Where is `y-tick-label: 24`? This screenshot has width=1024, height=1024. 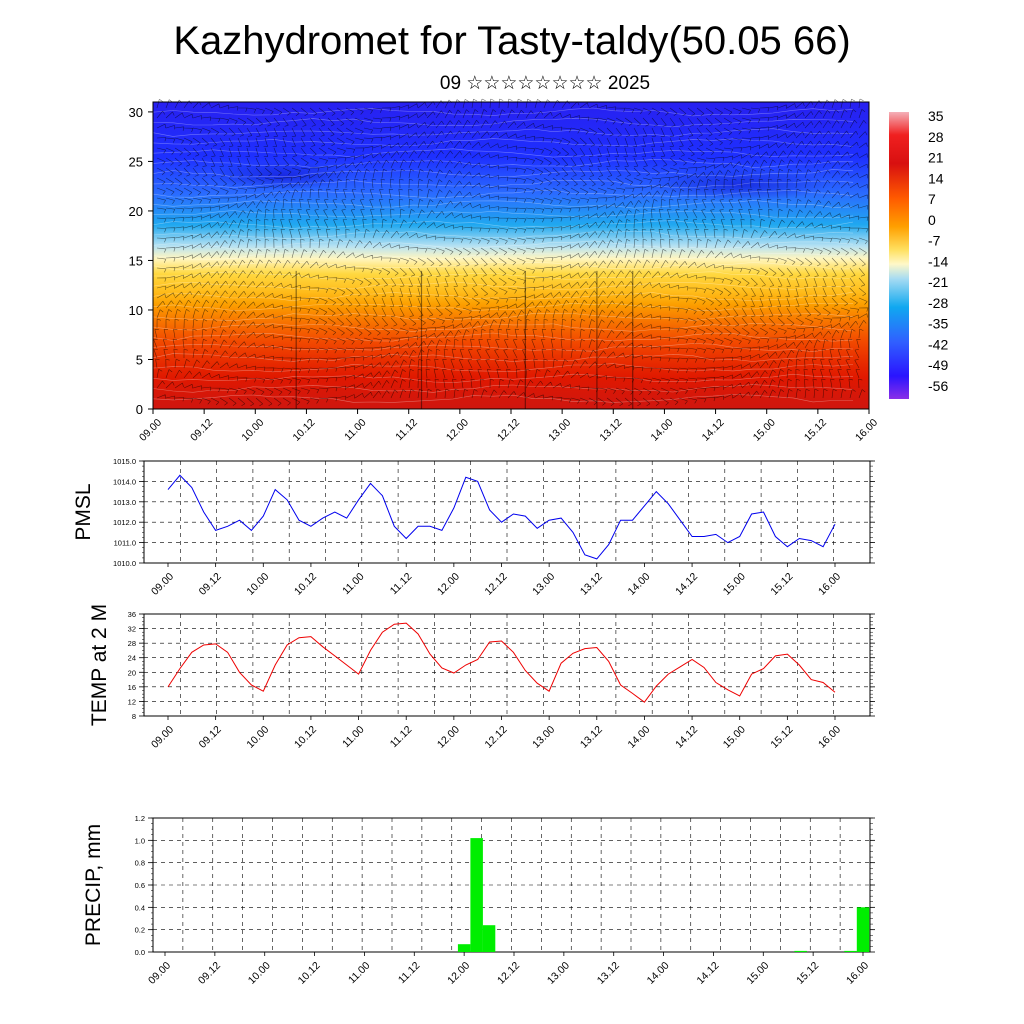
y-tick-label: 24 is located at coordinates (132, 658).